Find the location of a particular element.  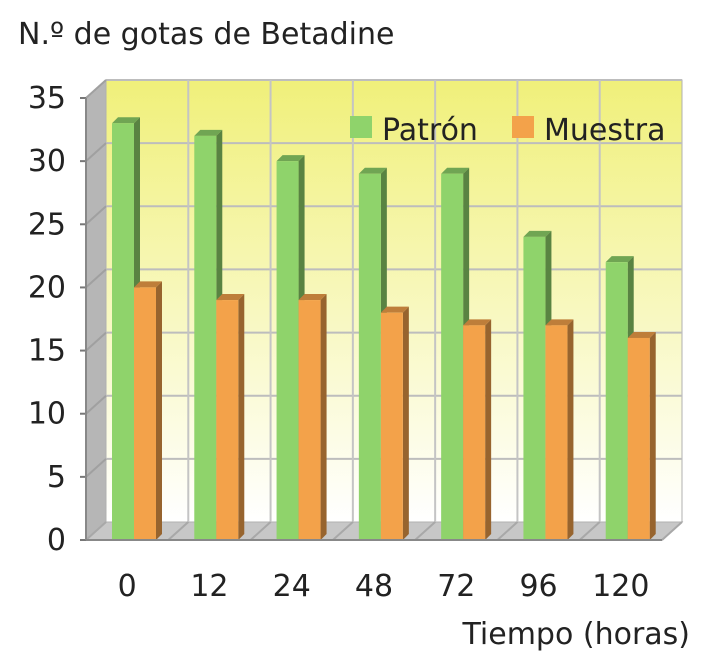

y-tick-label: 0 is located at coordinates (56, 540).